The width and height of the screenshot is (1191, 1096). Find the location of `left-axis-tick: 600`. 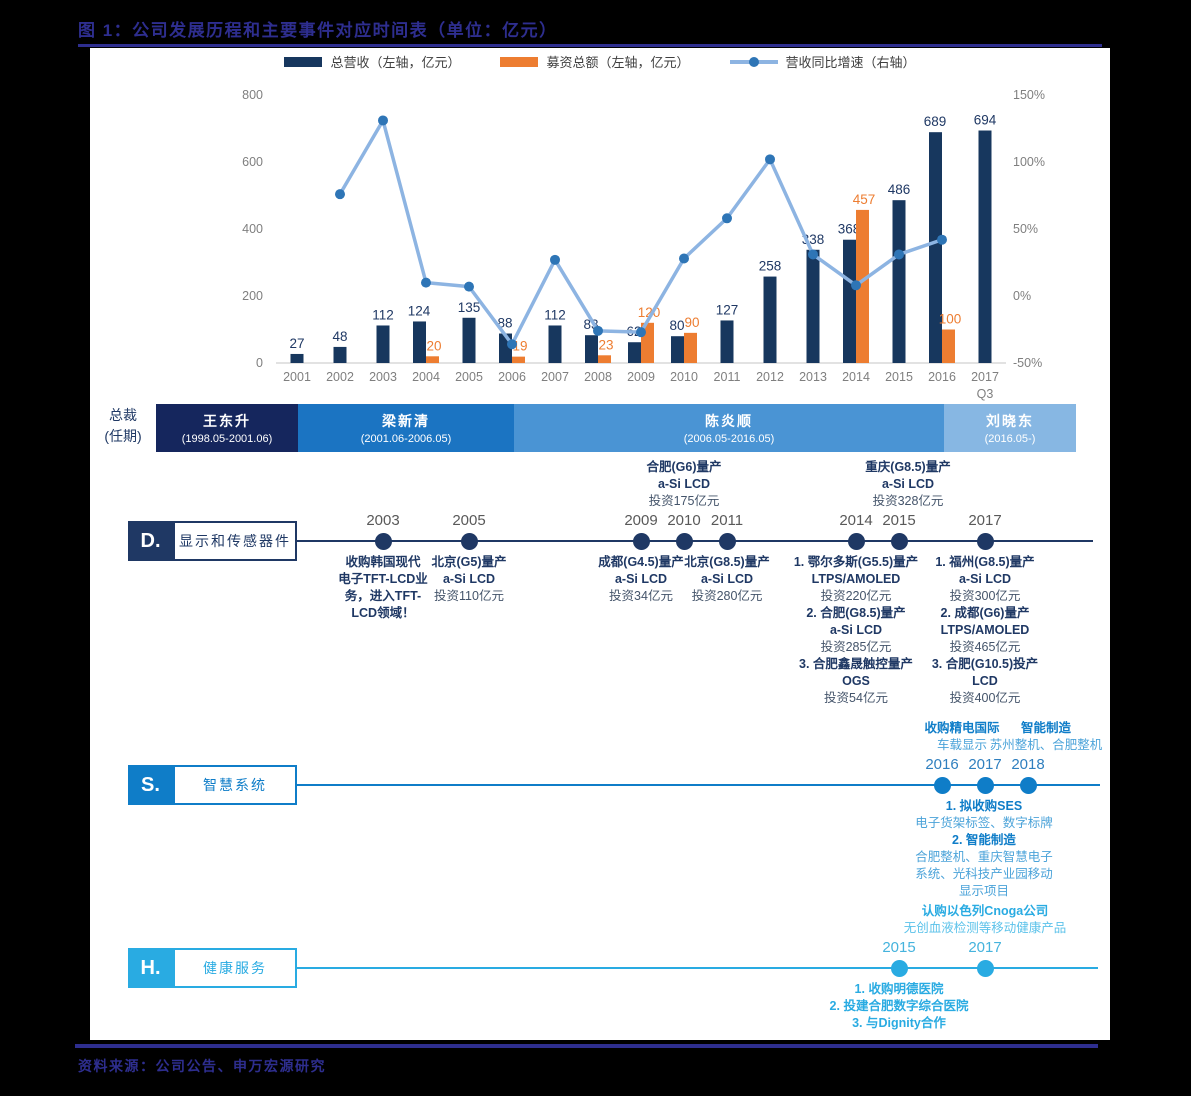

left-axis-tick: 600 is located at coordinates (252, 162).